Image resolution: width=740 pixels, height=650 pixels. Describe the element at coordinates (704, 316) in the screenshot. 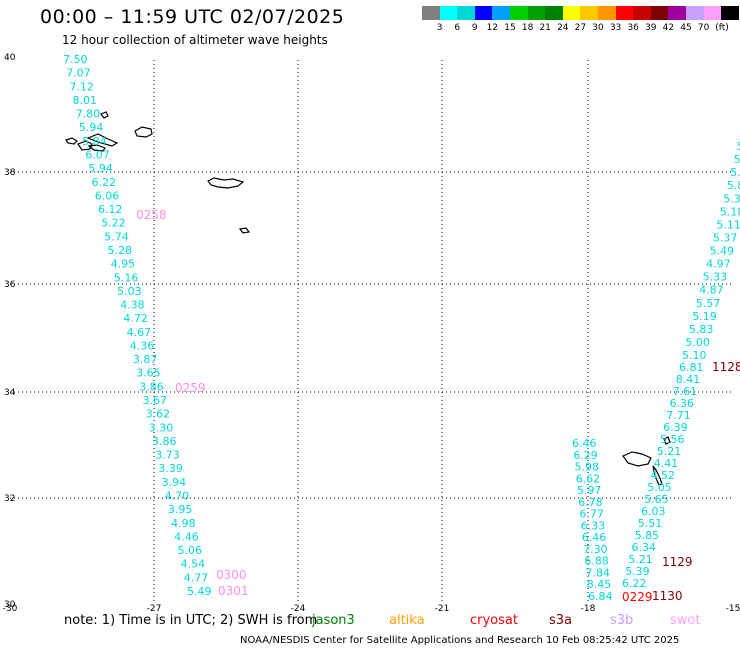

I see `swh-label: 5.19` at that location.